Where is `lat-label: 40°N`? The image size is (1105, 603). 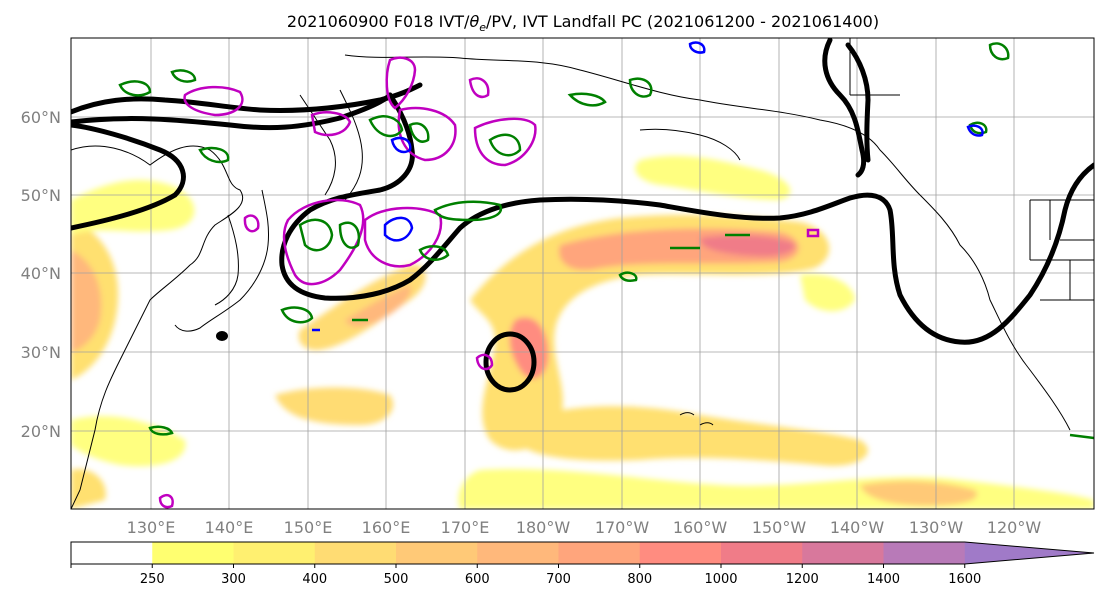
lat-label: 40°N is located at coordinates (41, 273).